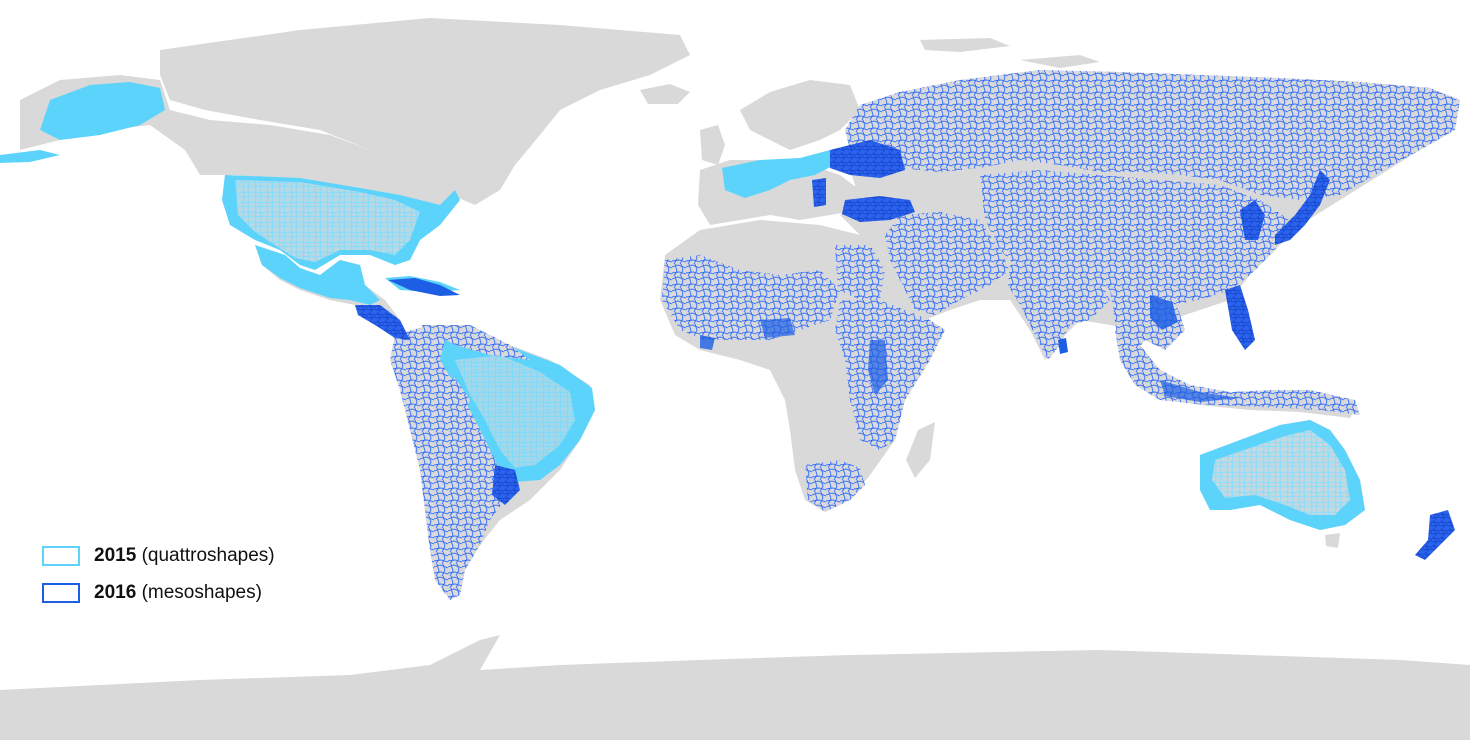 The height and width of the screenshot is (740, 1470). Describe the element at coordinates (115, 555) in the screenshot. I see `legend-year-2015: 2015` at that location.